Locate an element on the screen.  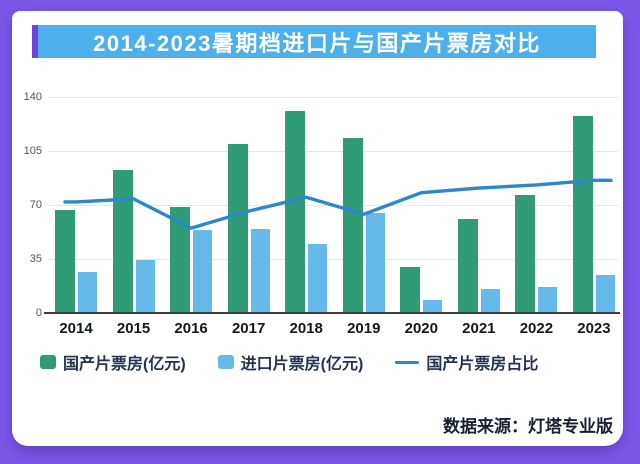
bar-domestic-2018 is located at coordinates (295, 211).